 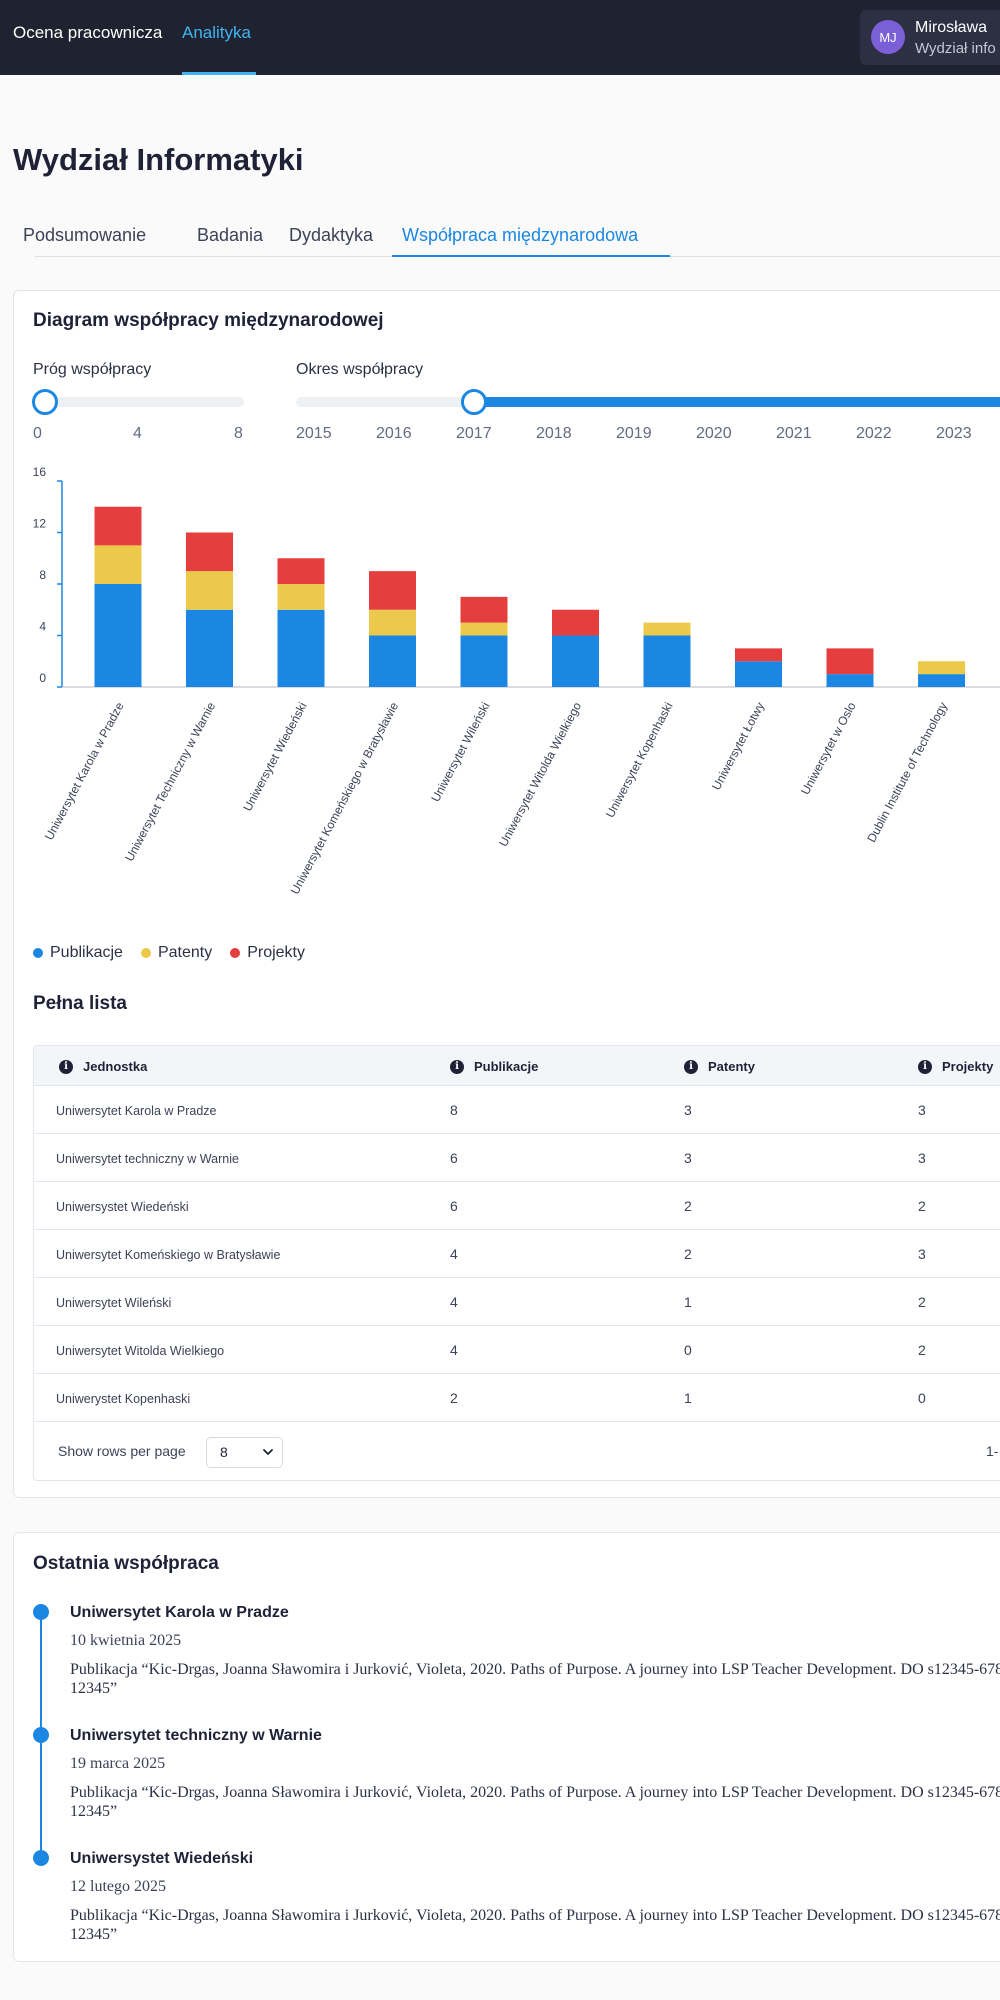 I want to click on nav-tab-analityka: Analityka, so click(x=216, y=32).